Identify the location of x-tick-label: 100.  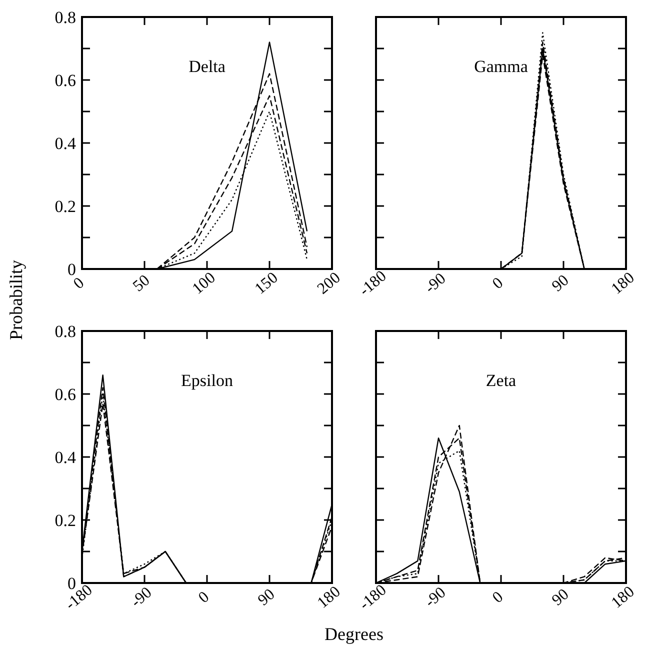
(204, 283).